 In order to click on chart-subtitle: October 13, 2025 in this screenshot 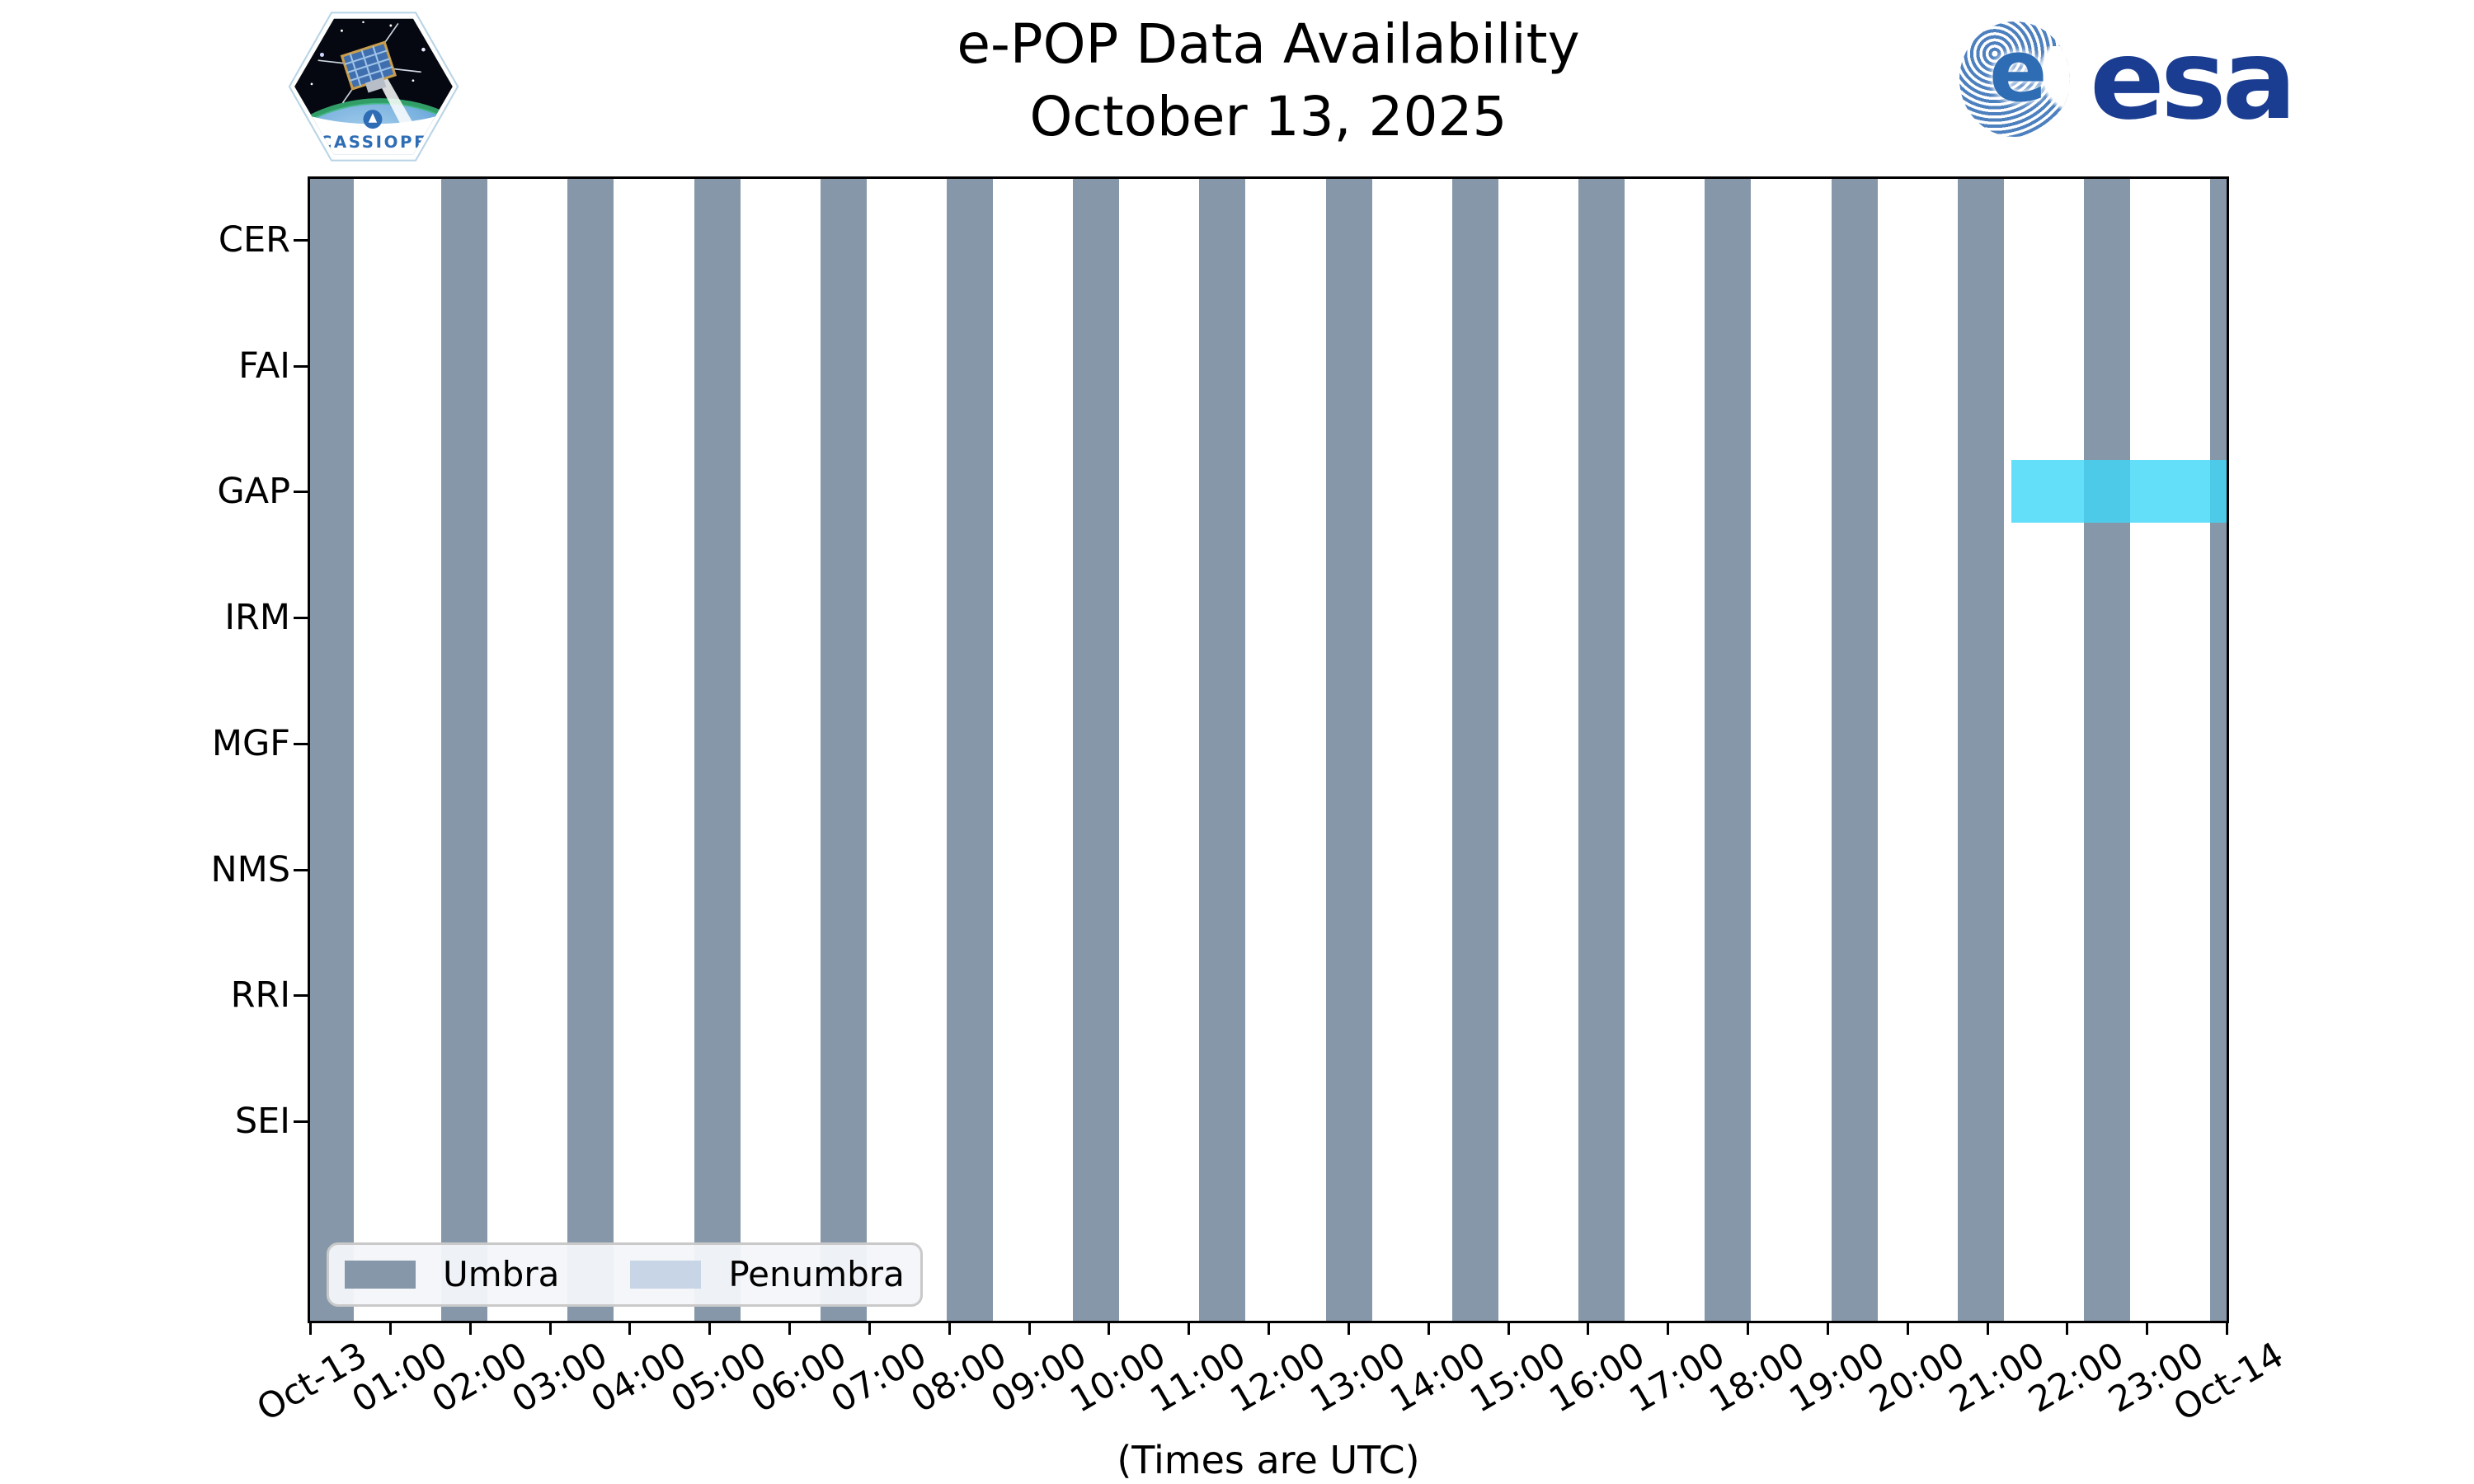, I will do `click(1268, 117)`.